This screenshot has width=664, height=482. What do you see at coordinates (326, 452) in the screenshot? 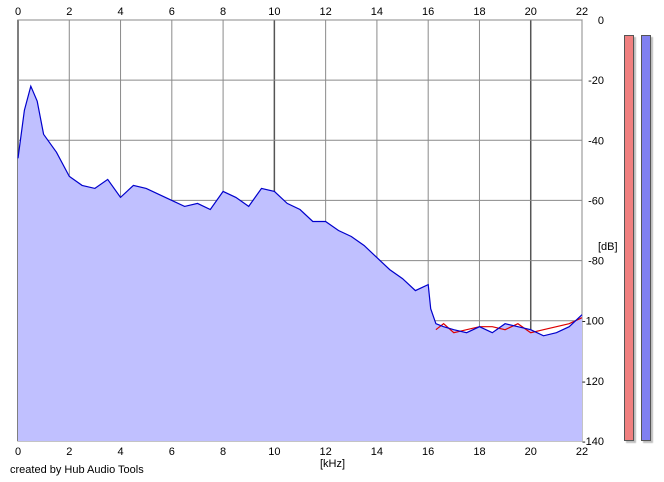
I see `x-tick-bottom-6: 12` at bounding box center [326, 452].